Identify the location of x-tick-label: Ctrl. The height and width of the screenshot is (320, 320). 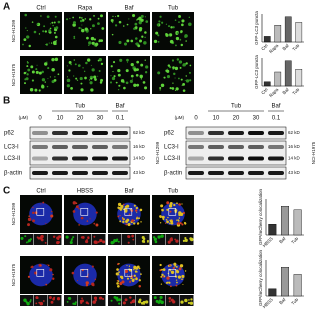
(264, 47).